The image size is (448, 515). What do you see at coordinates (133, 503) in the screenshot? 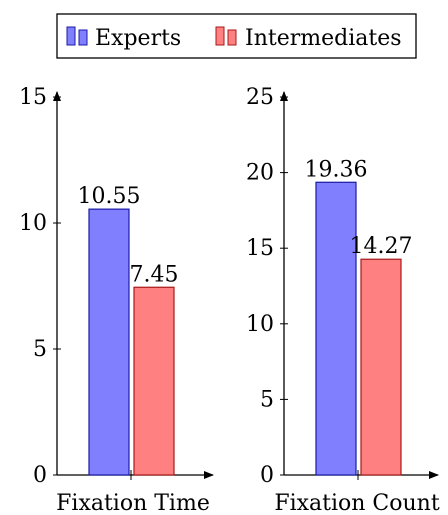
I see `x-axis-label: Fixation Time` at bounding box center [133, 503].